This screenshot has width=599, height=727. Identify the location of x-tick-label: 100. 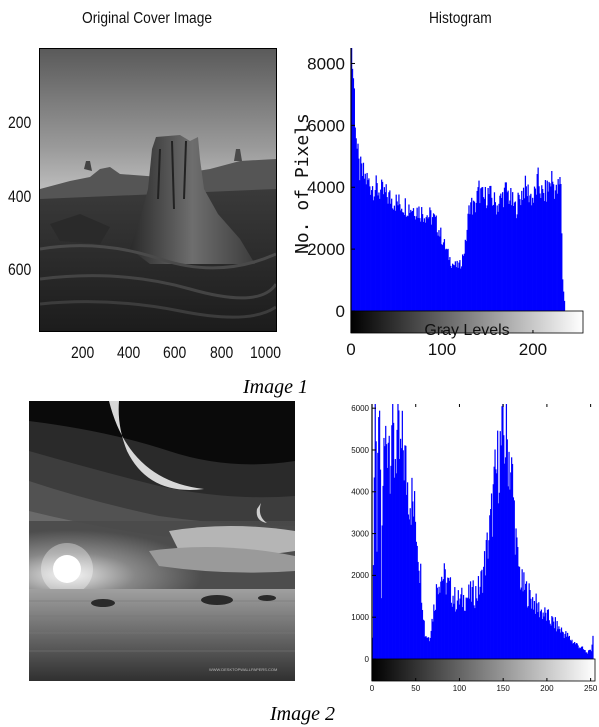
(460, 688).